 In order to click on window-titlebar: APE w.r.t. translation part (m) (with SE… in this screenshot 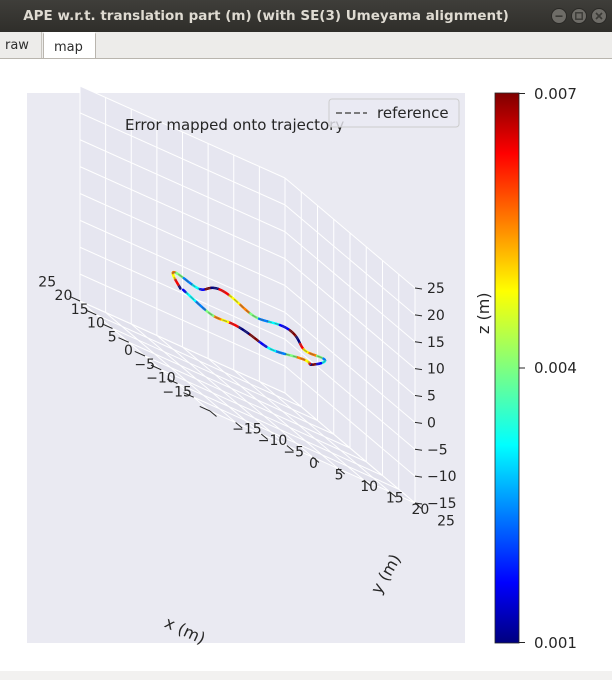, I will do `click(306, 16)`.